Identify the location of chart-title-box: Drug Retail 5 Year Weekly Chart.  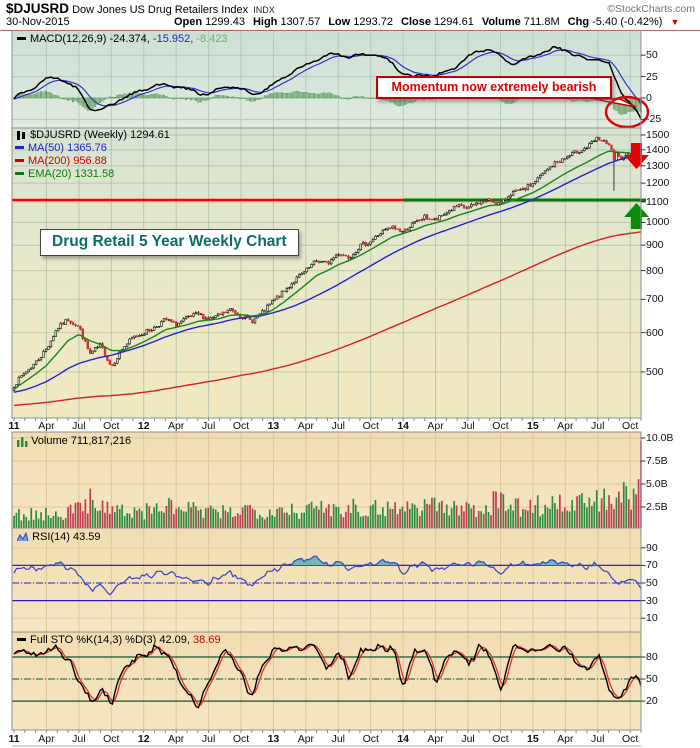
(169, 242).